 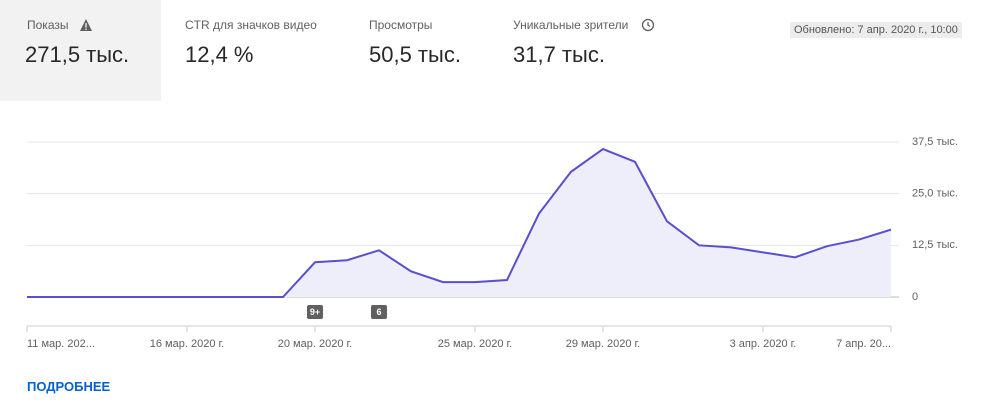 What do you see at coordinates (935, 245) in the screenshot?
I see `y-tick-label: 12,5 тыс.` at bounding box center [935, 245].